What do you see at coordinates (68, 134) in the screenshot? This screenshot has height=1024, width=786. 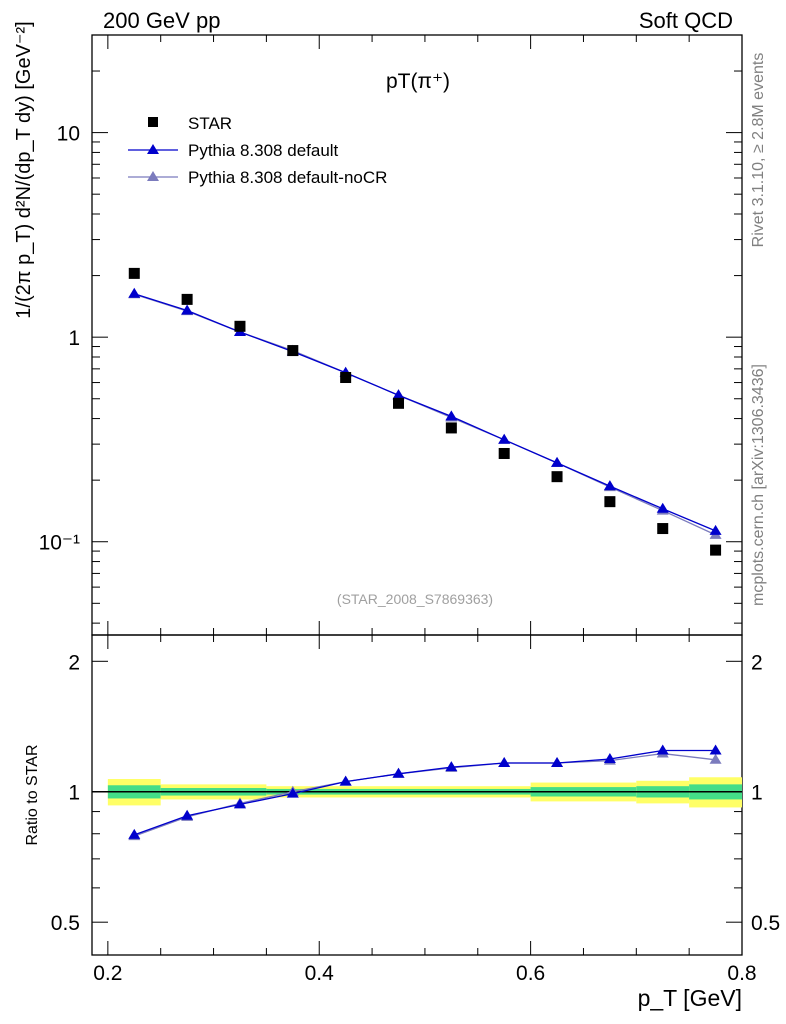 I see `y-tick-label: 10` at bounding box center [68, 134].